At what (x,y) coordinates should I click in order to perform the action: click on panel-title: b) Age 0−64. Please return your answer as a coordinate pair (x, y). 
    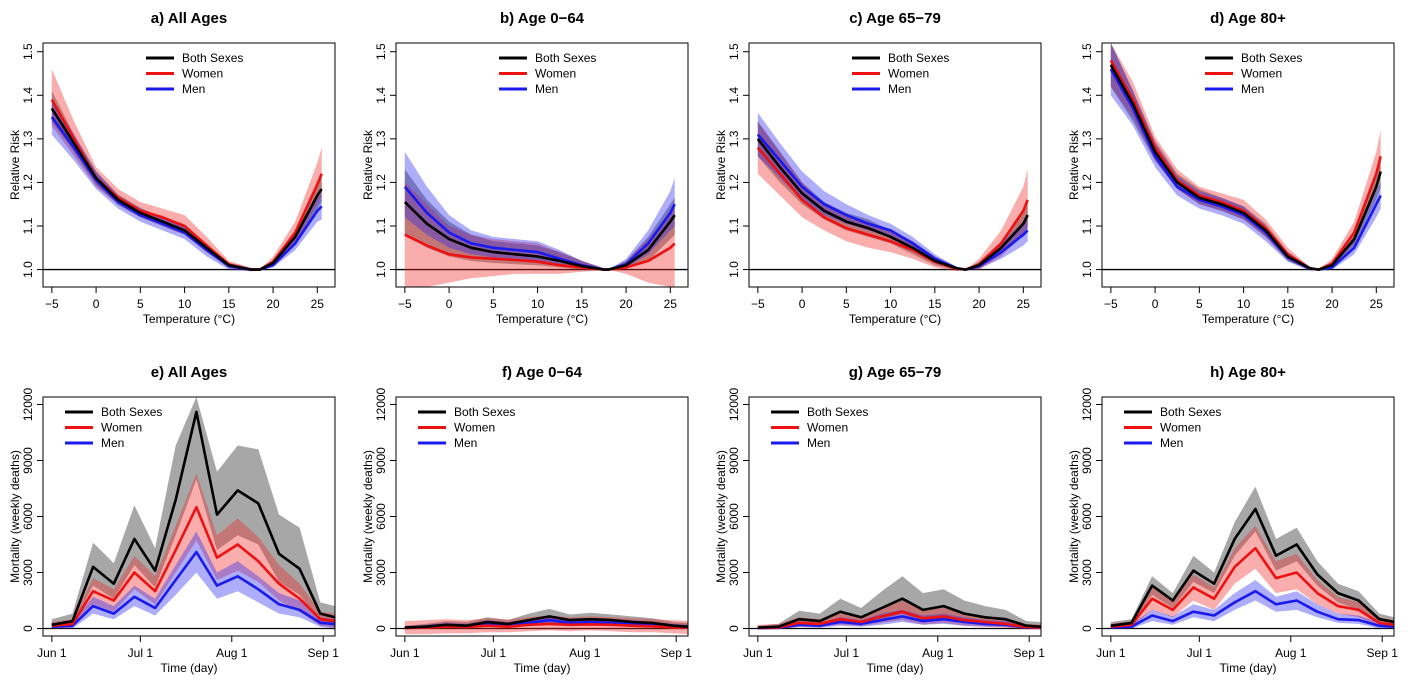
    Looking at the image, I should click on (542, 18).